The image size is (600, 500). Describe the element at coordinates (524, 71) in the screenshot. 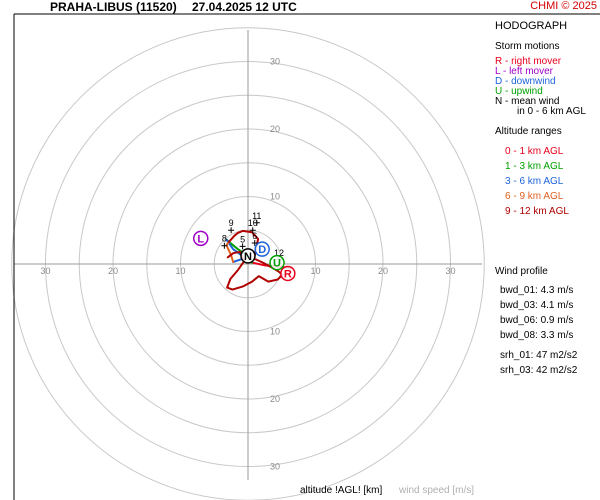

I see `storm-motion-legend-left: L - left mover` at that location.